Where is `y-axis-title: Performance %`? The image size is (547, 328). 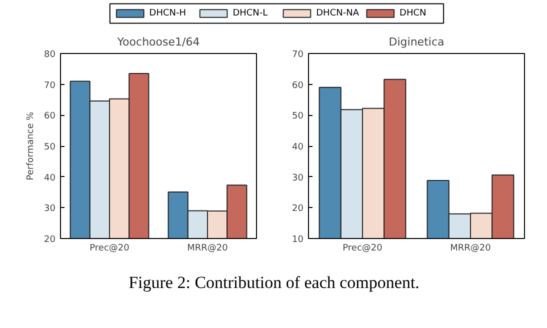
y-axis-title: Performance % is located at coordinates (31, 145).